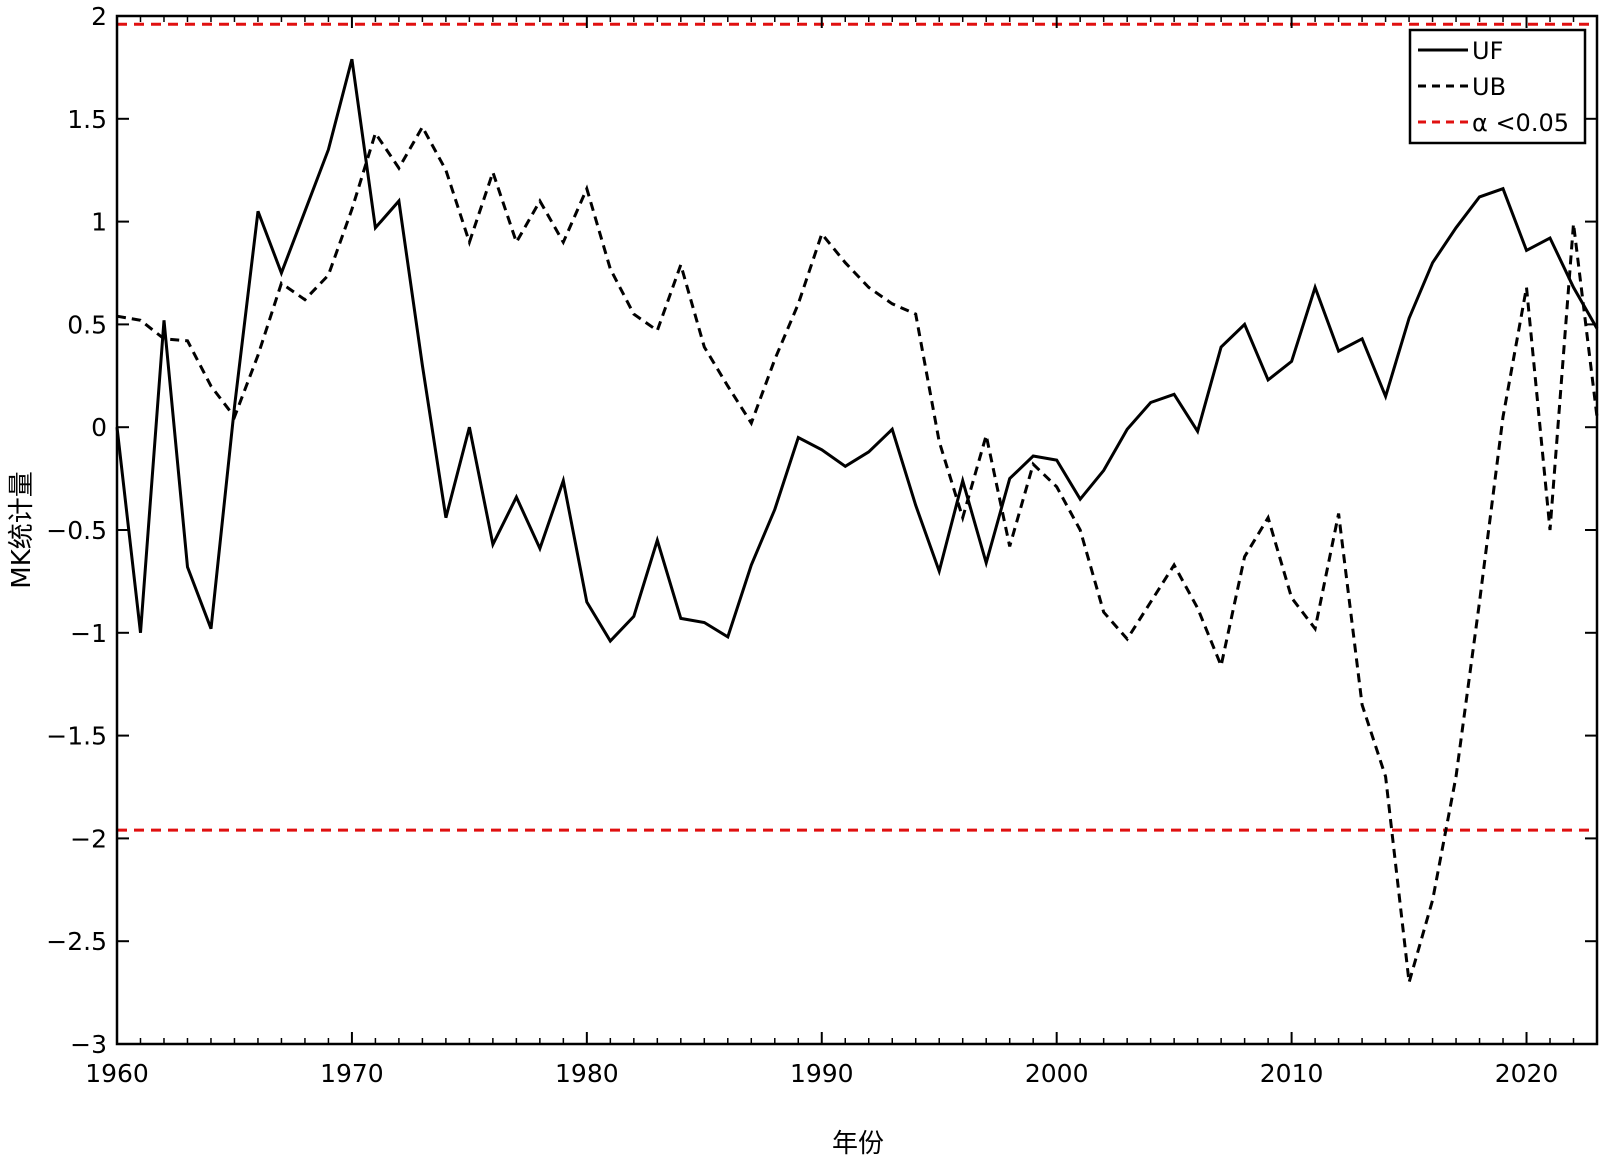 The height and width of the screenshot is (1166, 1600). Describe the element at coordinates (858, 1144) in the screenshot. I see `x-axis-title: 年份` at that location.